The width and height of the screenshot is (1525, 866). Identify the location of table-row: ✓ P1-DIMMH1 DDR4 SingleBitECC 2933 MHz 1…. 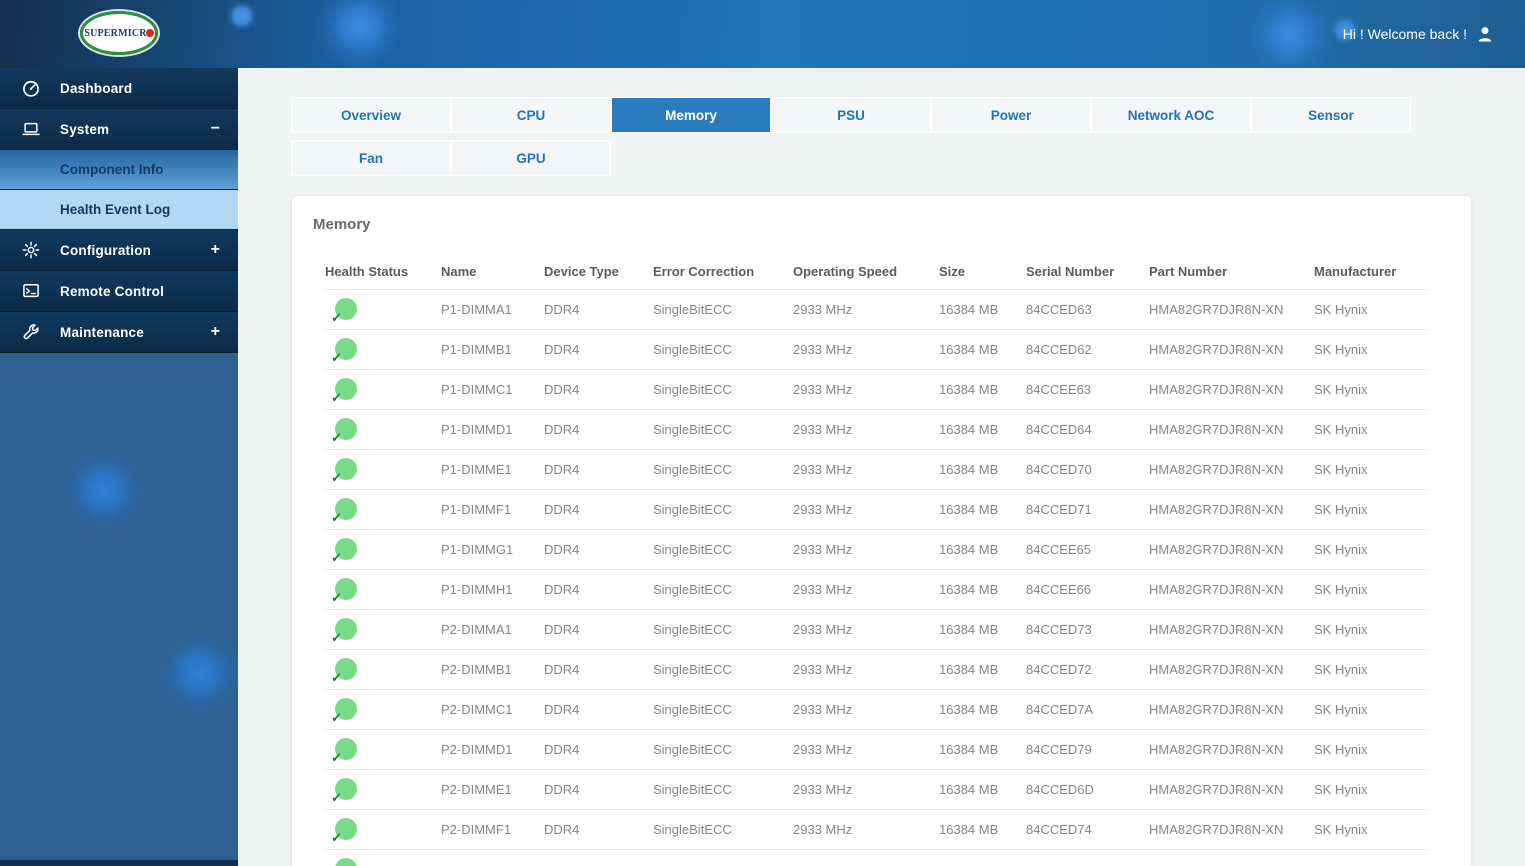
(876, 588).